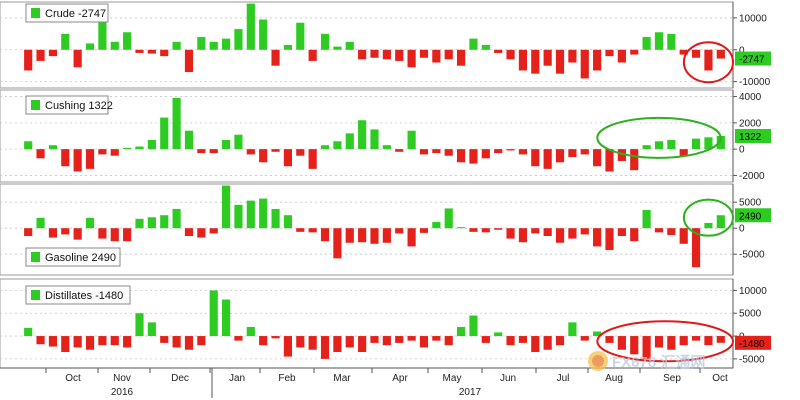  Describe the element at coordinates (80, 258) in the screenshot. I see `legend-label: Gasoline 2490` at that location.